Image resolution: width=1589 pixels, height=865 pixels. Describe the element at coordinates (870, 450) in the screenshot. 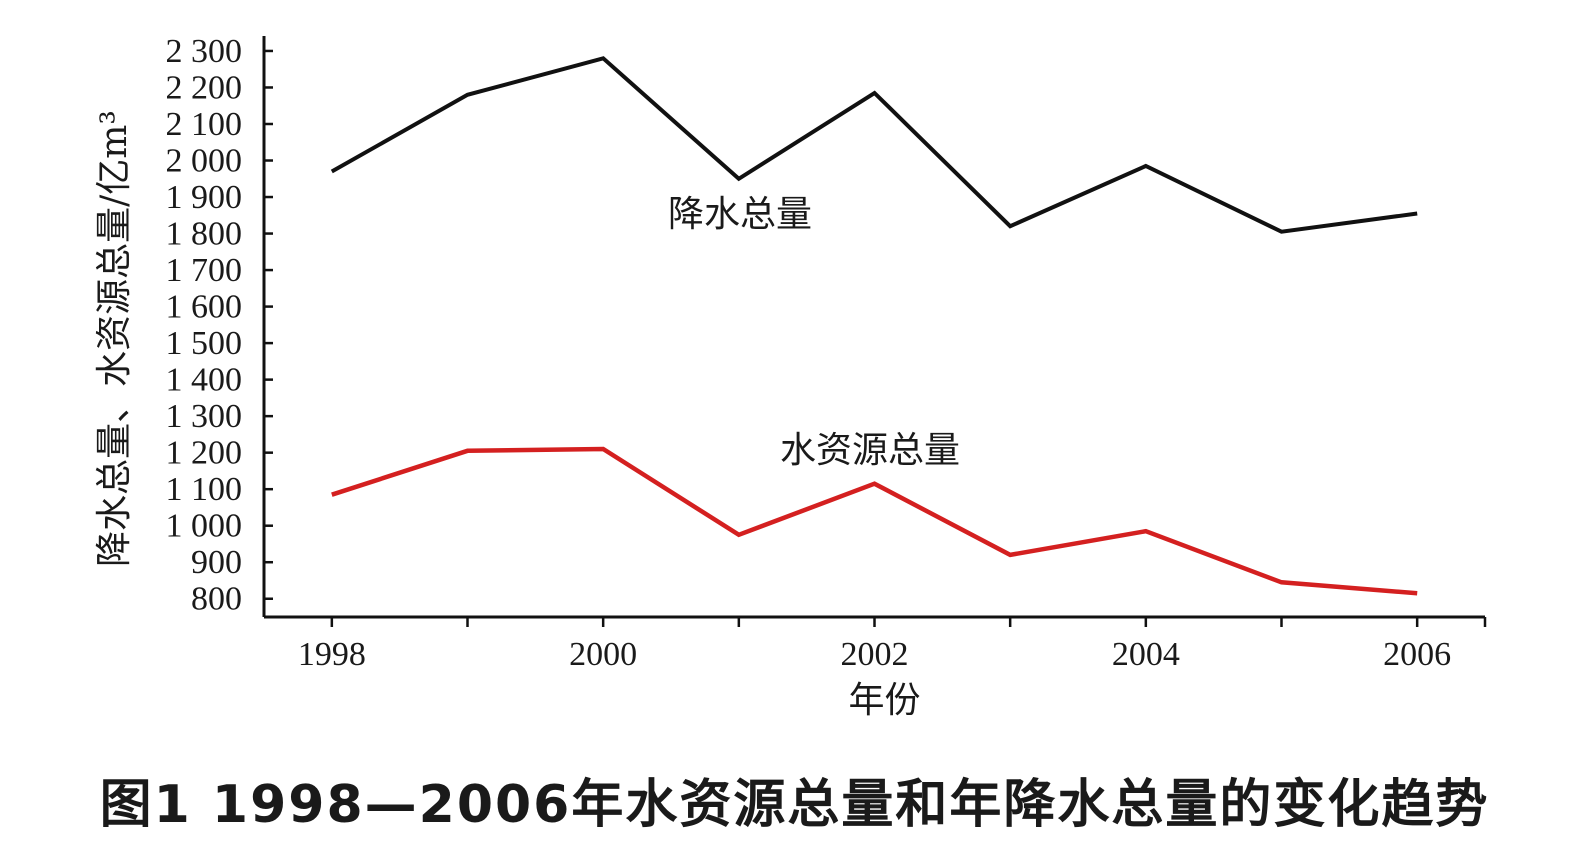

I see `series-label-water-resources: 水资源总量` at that location.